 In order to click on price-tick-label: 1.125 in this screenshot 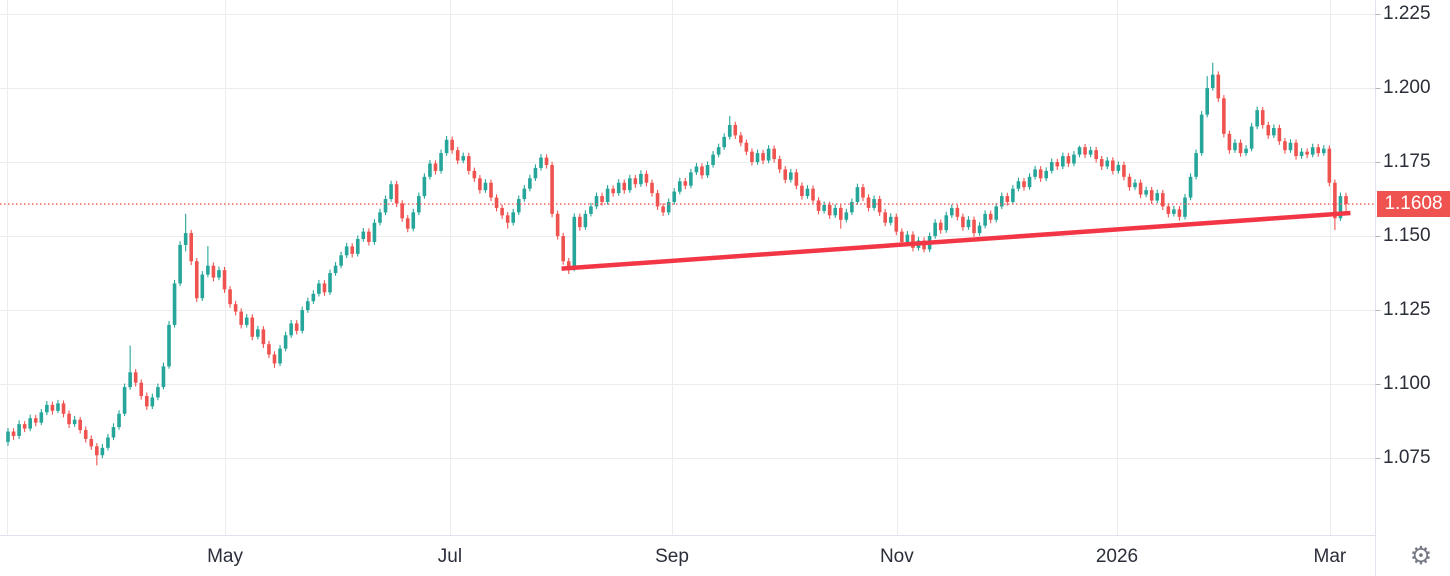, I will do `click(1407, 310)`.